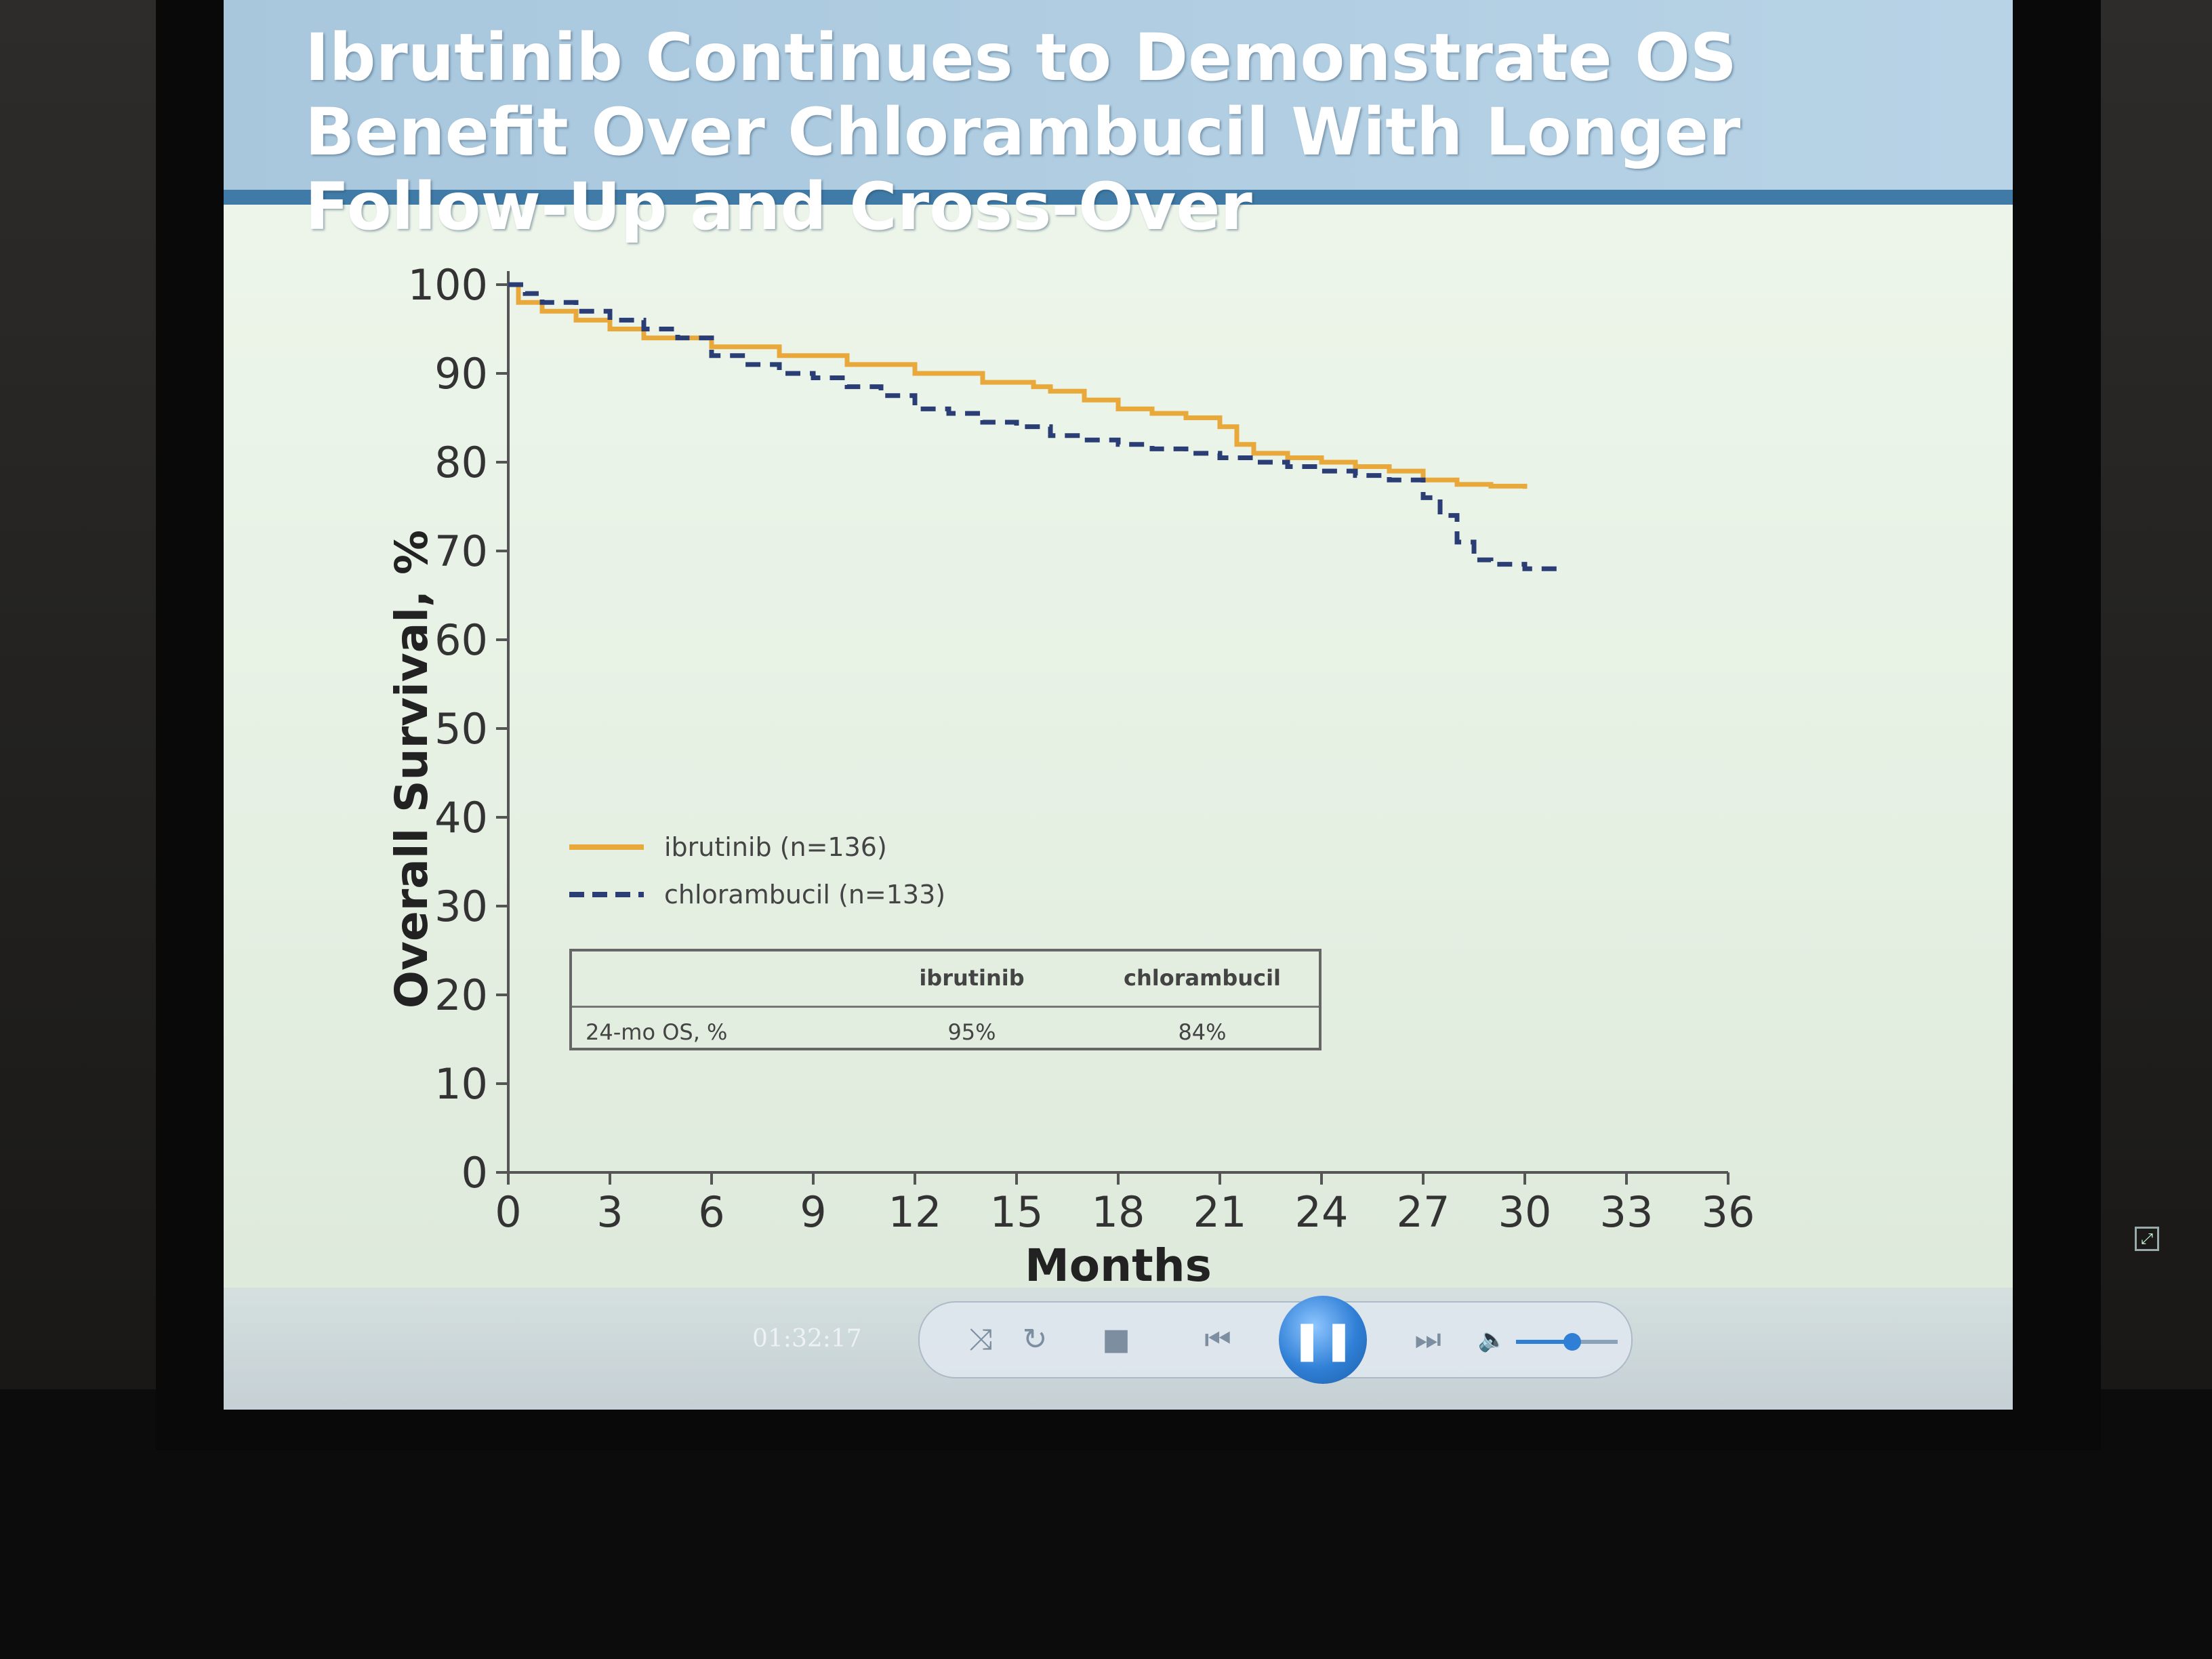 Image resolution: width=2212 pixels, height=1659 pixels. I want to click on slide-header, so click(1119, 95).